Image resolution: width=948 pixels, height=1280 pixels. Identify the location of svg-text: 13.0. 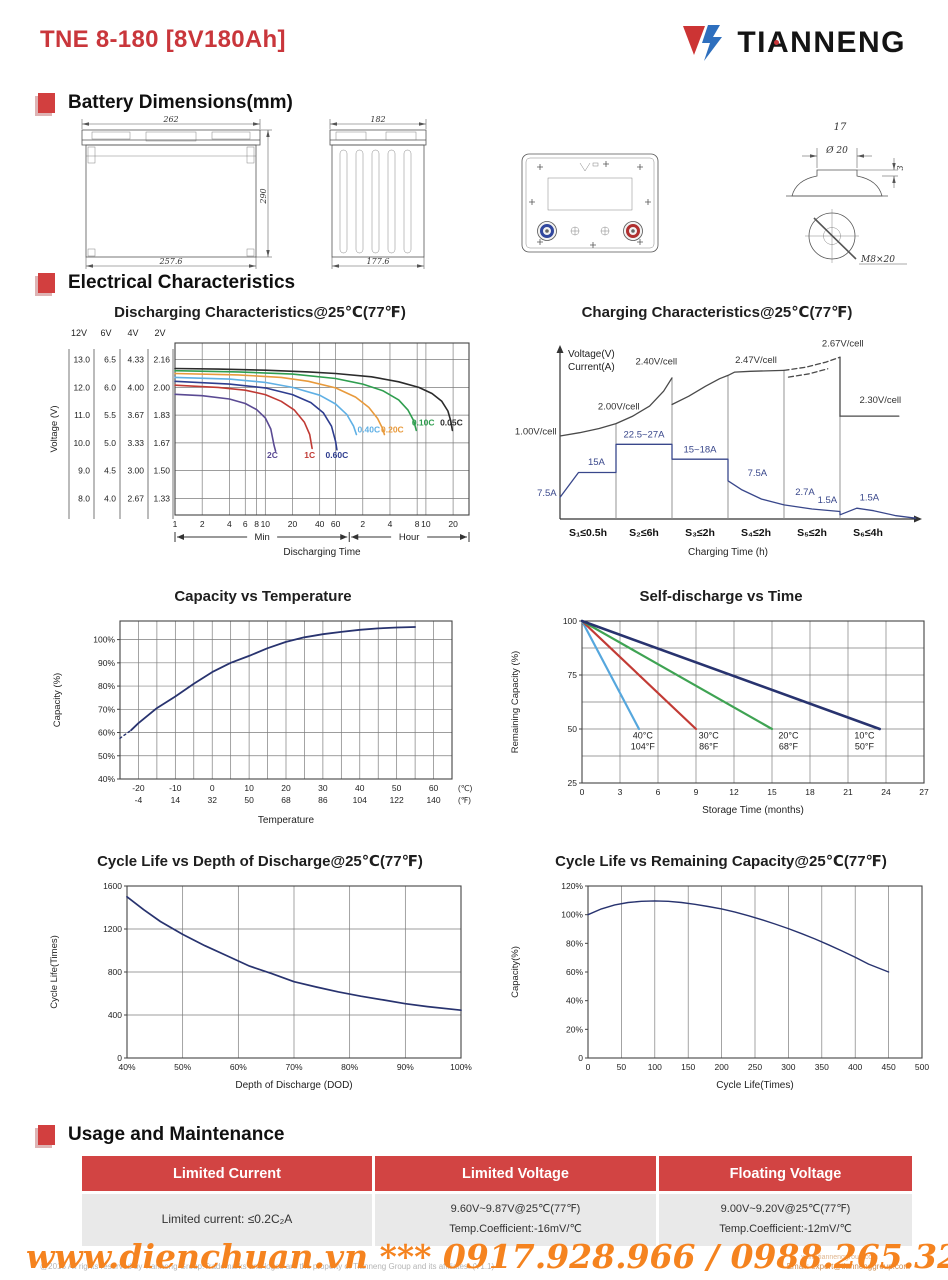
(81, 360).